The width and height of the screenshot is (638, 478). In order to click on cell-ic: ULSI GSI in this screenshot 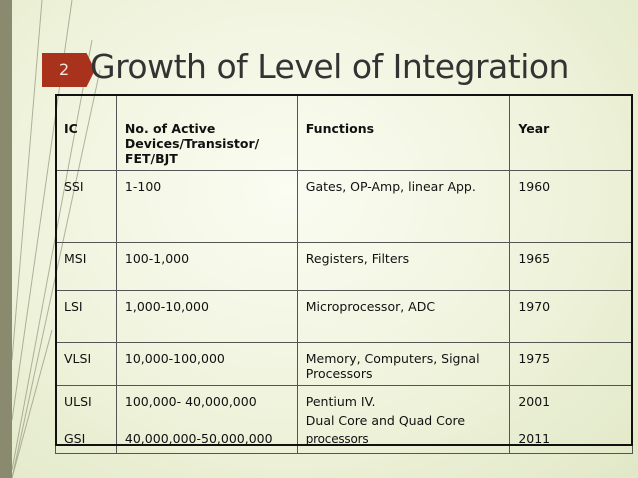, I will do `click(86, 419)`.